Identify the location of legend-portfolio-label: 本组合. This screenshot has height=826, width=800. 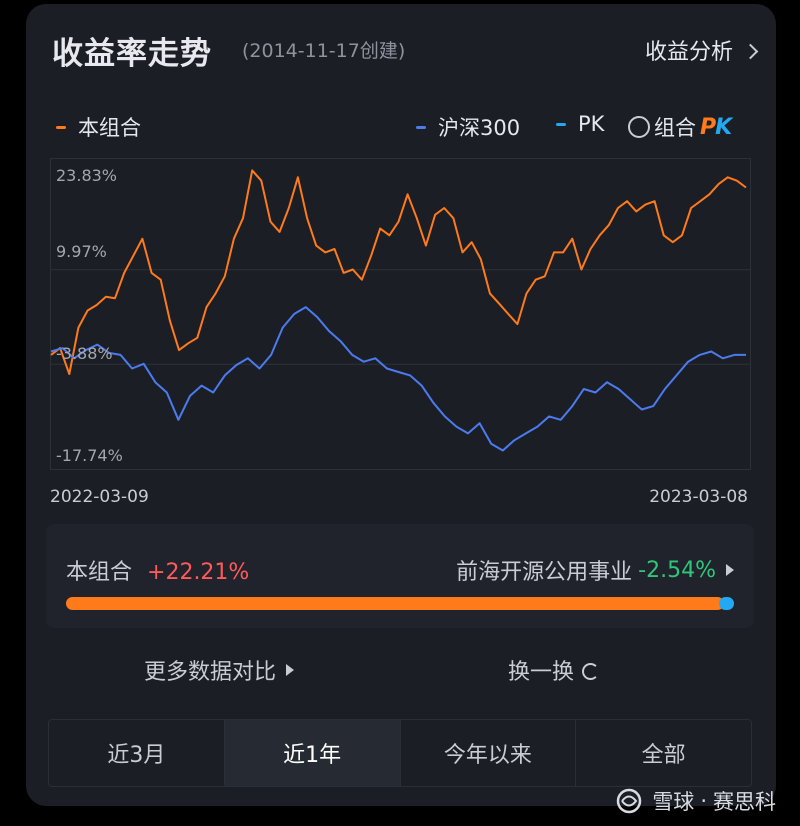
(109, 128).